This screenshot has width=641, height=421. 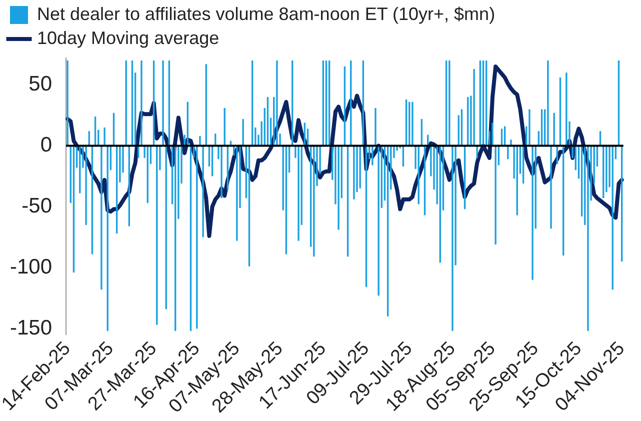 I want to click on legend-label: Net dealer to affiliates volume 8am-noon ET (10yr+, $mn), so click(x=266, y=14).